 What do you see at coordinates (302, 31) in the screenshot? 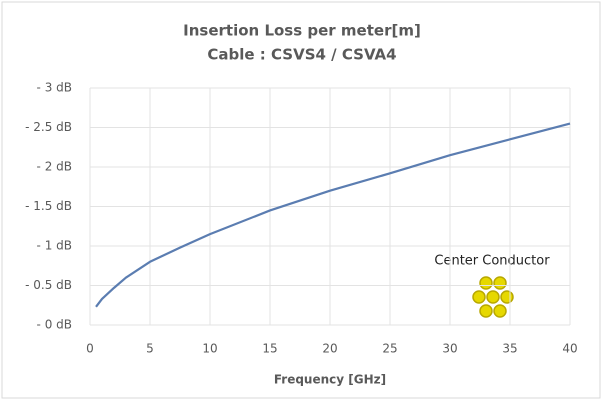
I see `chart-title: Insertion Loss per meter[m]` at bounding box center [302, 31].